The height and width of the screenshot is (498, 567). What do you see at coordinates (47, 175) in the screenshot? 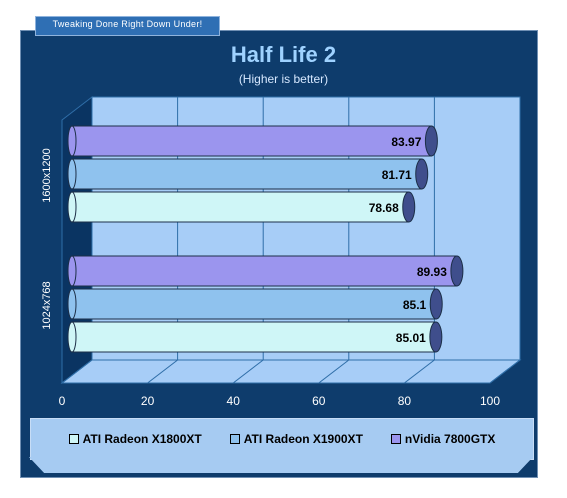
I see `category-label: 1600x1200` at bounding box center [47, 175].